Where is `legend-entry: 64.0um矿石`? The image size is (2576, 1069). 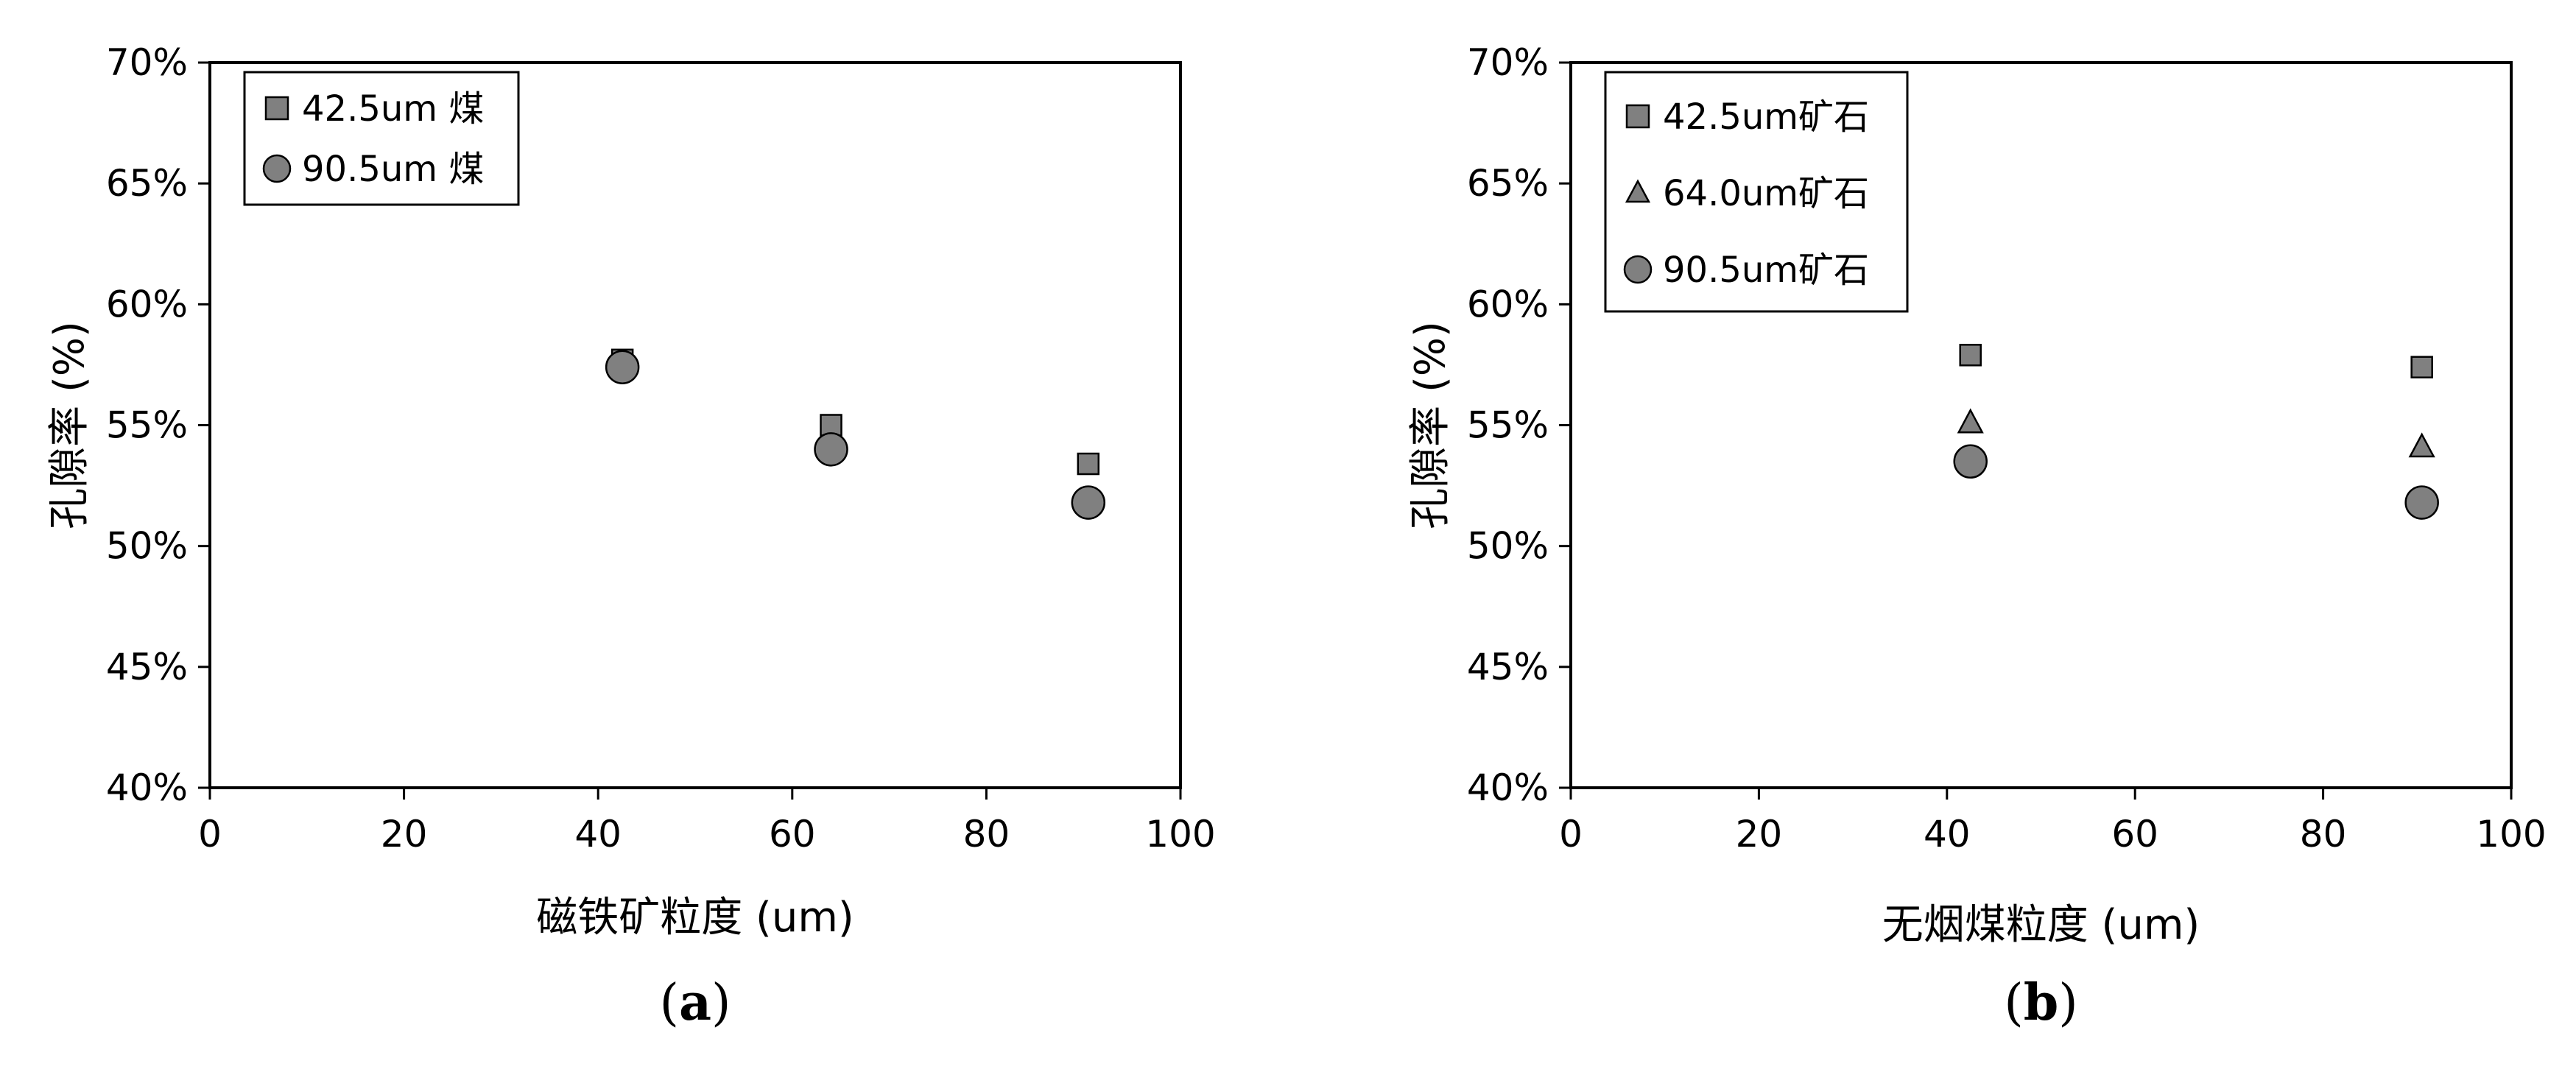 legend-entry: 64.0um矿石 is located at coordinates (1766, 193).